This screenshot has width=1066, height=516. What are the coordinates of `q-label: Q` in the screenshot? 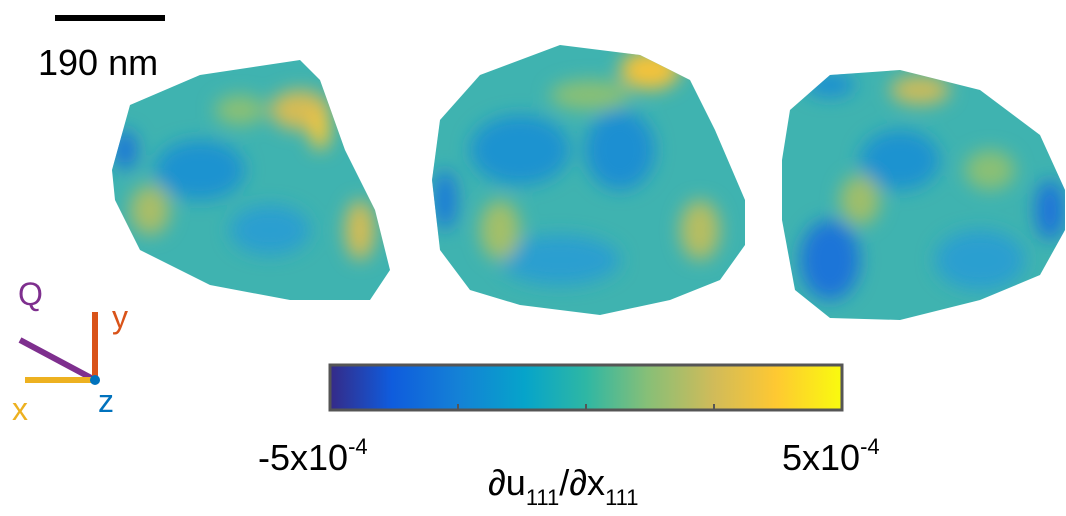 It's located at (30, 294).